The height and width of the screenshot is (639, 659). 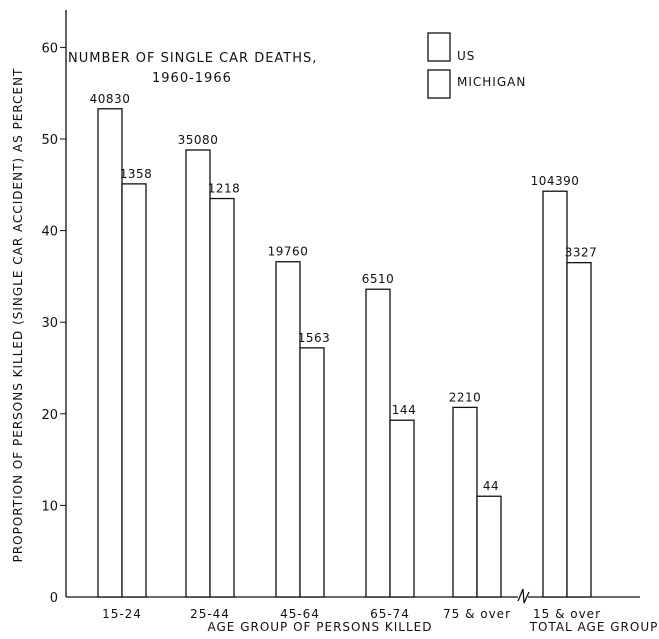 What do you see at coordinates (300, 614) in the screenshot?
I see `x-tick-label-45-64: 45-64` at bounding box center [300, 614].